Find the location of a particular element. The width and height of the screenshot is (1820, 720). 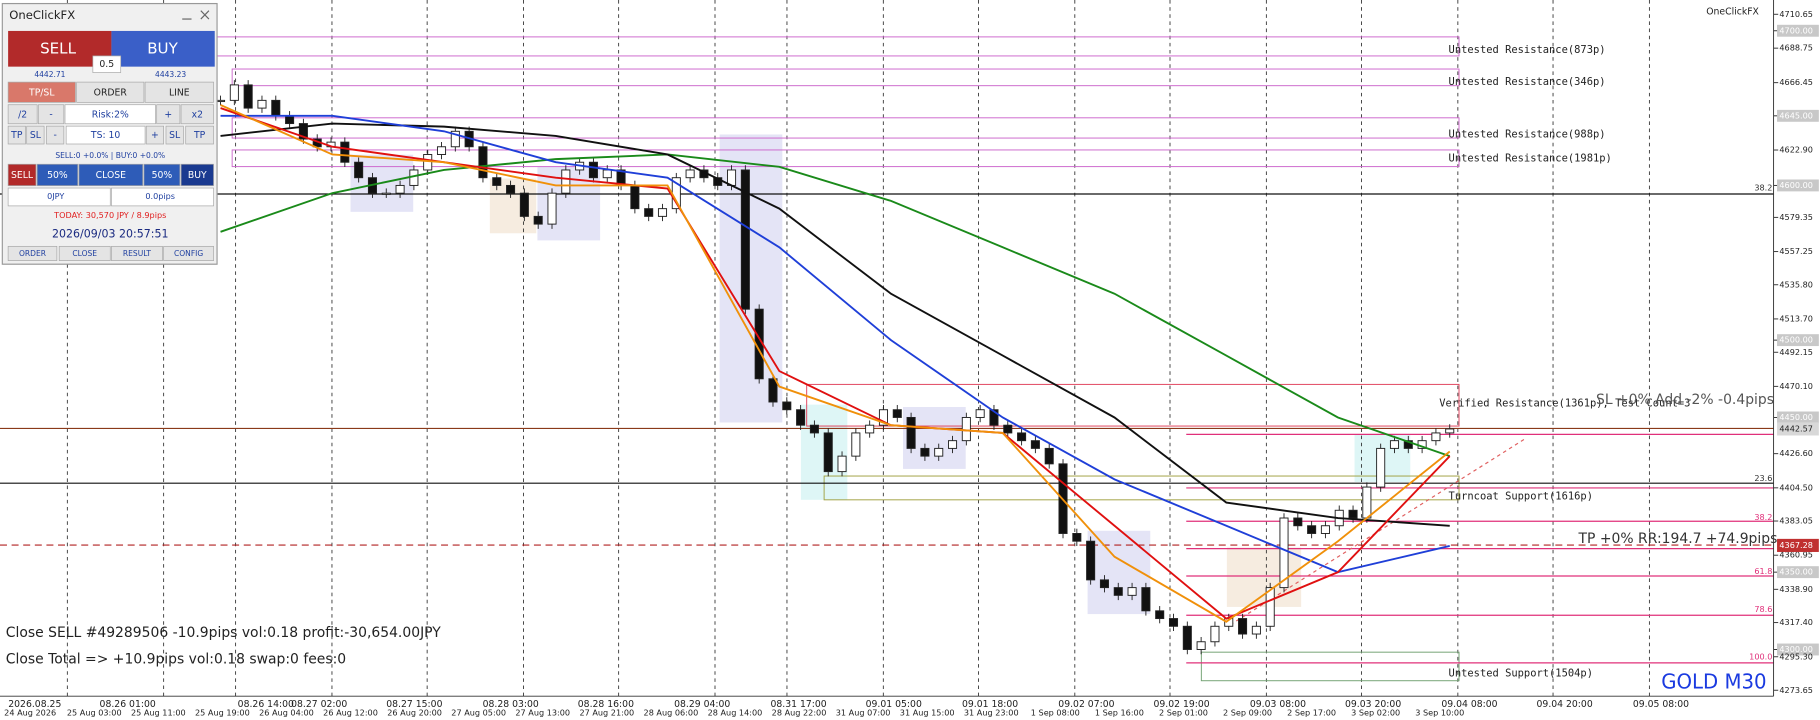

time-label: 27 Aug 13:00 is located at coordinates (542, 712).